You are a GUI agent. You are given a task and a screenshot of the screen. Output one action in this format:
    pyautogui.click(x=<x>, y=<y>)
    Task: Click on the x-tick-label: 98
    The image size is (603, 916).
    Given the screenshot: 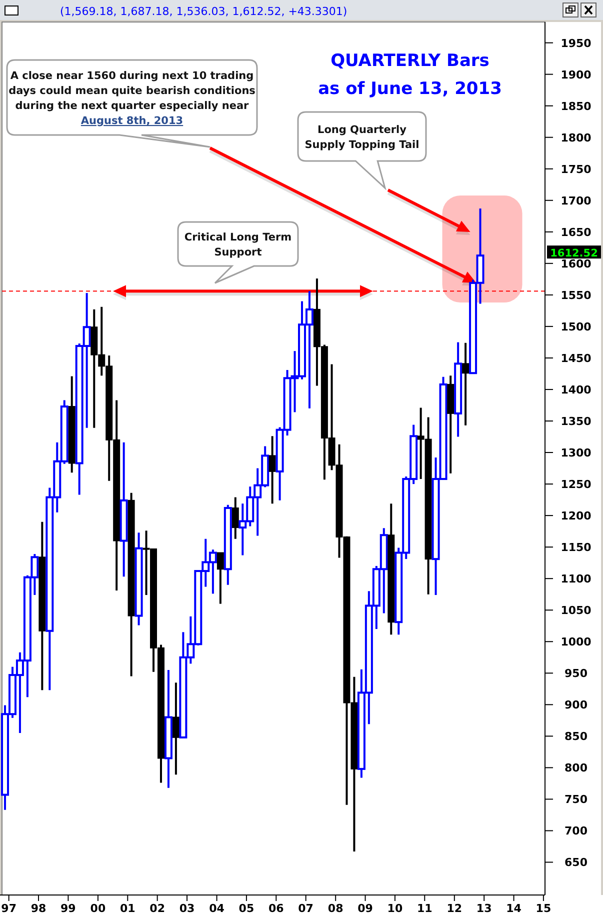 What is the action you would take?
    pyautogui.click(x=38, y=908)
    